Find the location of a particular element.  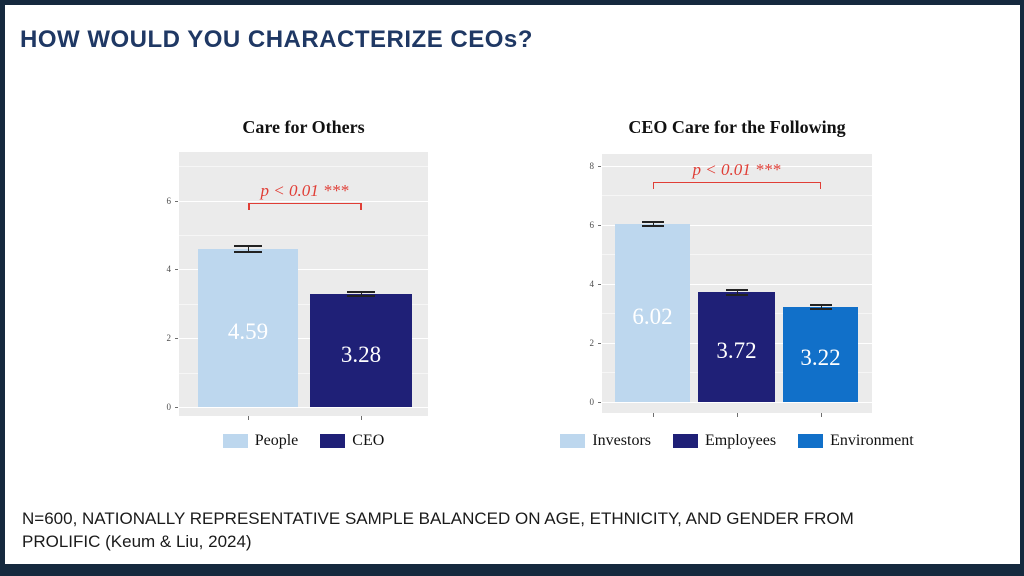

legend: Investors Employees Environment is located at coordinates (737, 441).